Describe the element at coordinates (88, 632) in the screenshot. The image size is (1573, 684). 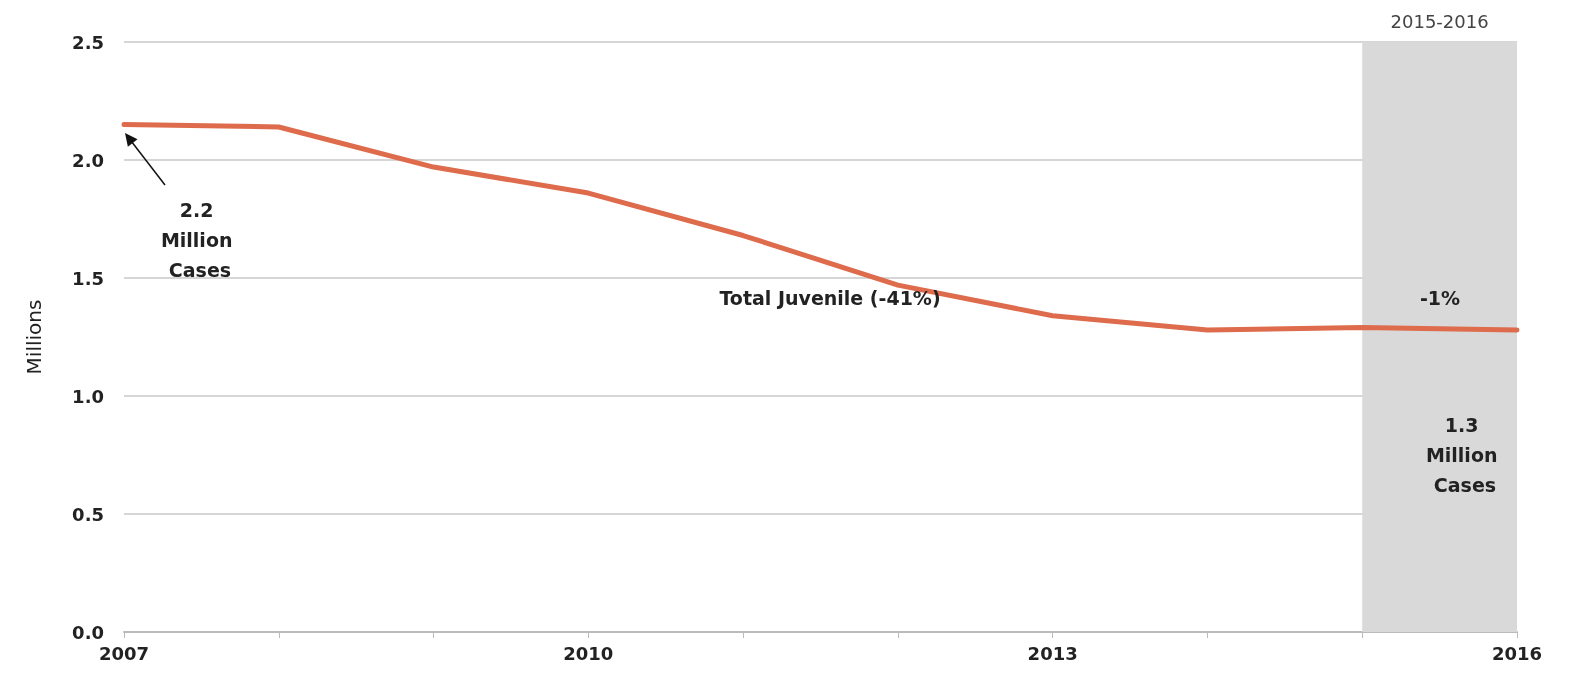
I see `y-tick-label: 0.0` at that location.